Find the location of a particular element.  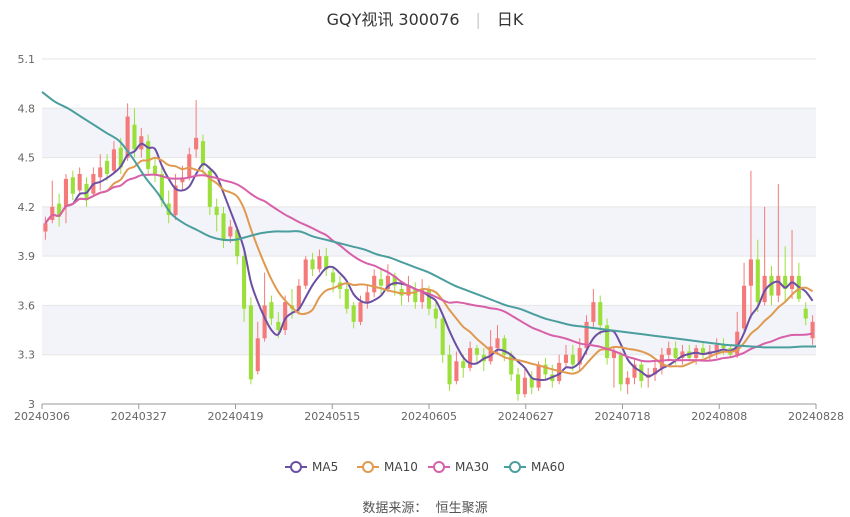

chart-title: GQY视讯 300076 | 日K is located at coordinates (425, 18).